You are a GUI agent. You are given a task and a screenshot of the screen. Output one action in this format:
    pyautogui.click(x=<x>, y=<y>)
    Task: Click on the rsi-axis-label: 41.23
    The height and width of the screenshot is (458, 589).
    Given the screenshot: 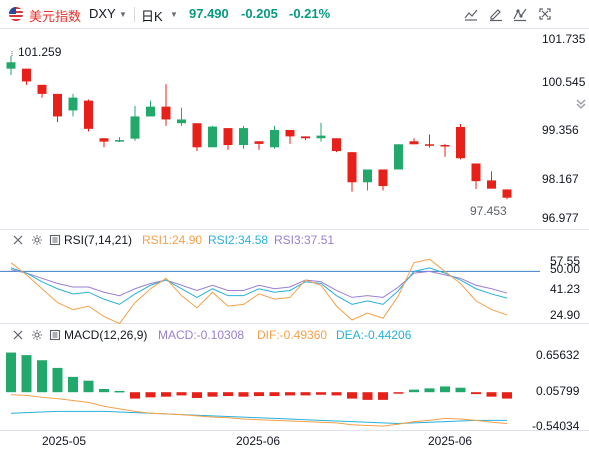 What is the action you would take?
    pyautogui.click(x=565, y=289)
    